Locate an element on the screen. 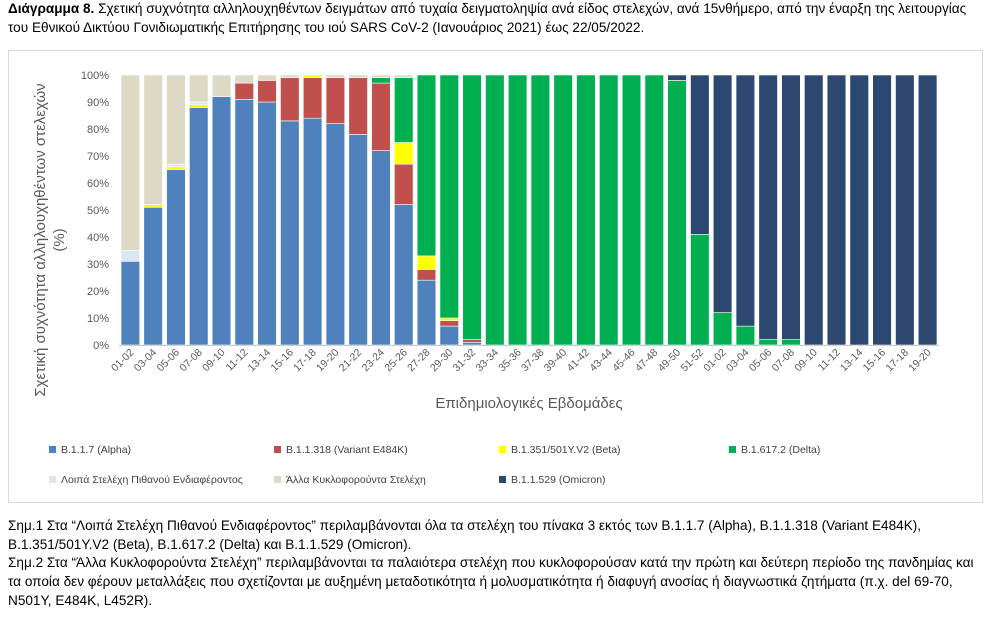 This screenshot has height=623, width=995. y-tick-label: 40% is located at coordinates (98, 238).